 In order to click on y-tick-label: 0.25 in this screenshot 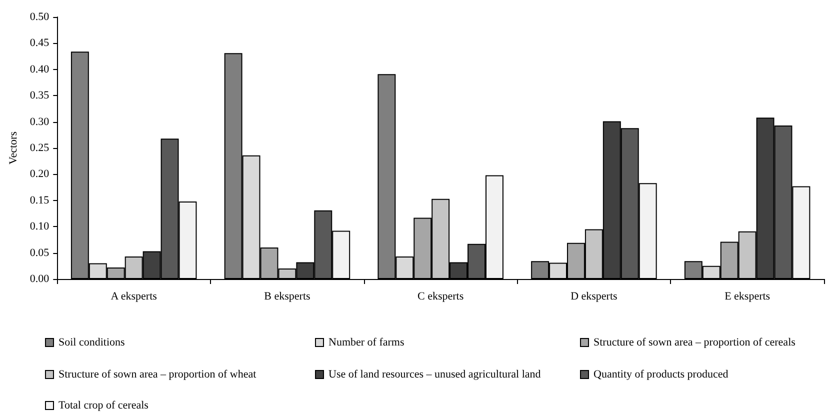, I will do `click(40, 148)`.